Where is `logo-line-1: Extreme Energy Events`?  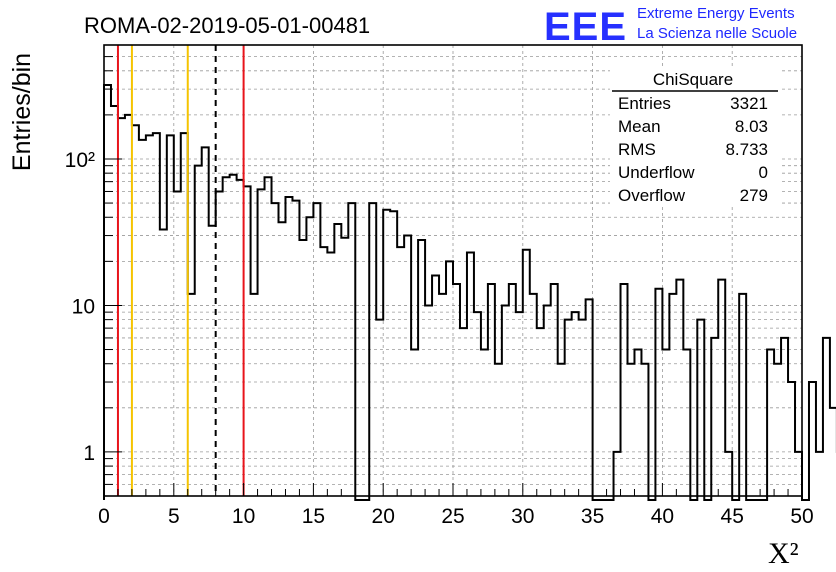
logo-line-1: Extreme Energy Events is located at coordinates (716, 13).